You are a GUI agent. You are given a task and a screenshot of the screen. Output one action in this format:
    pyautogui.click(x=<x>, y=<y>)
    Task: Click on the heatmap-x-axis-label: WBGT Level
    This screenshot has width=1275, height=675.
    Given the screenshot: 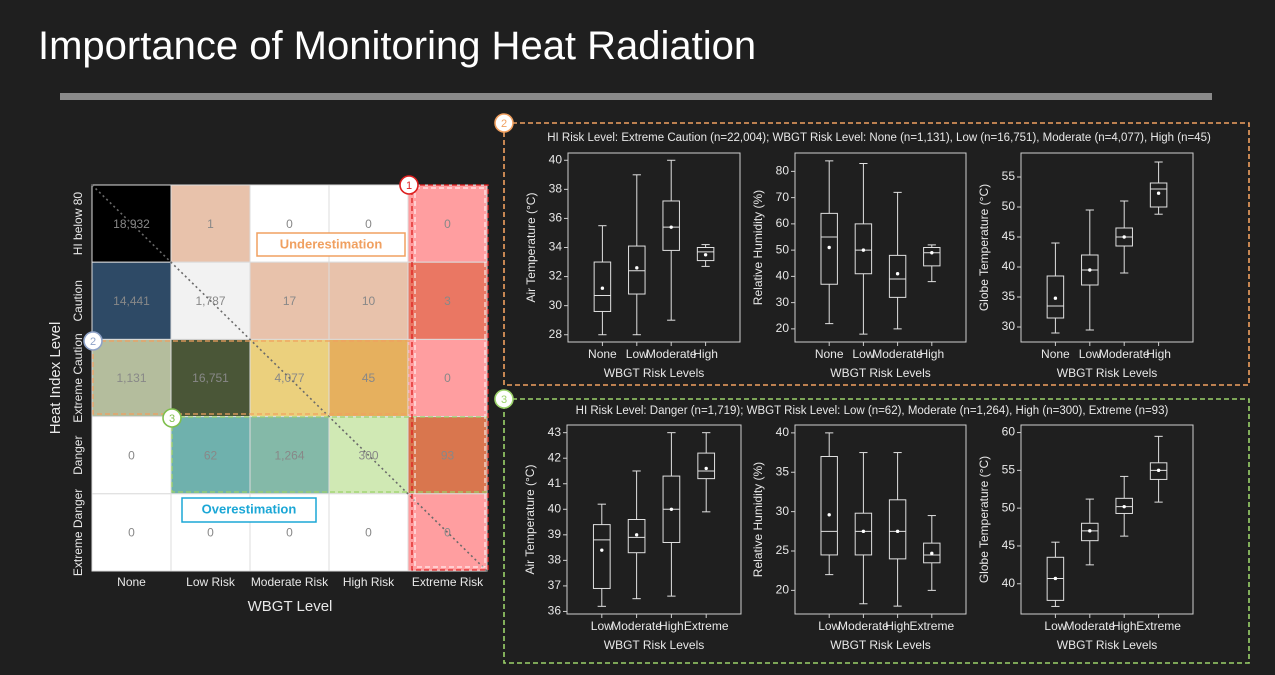 What is the action you would take?
    pyautogui.click(x=290, y=606)
    